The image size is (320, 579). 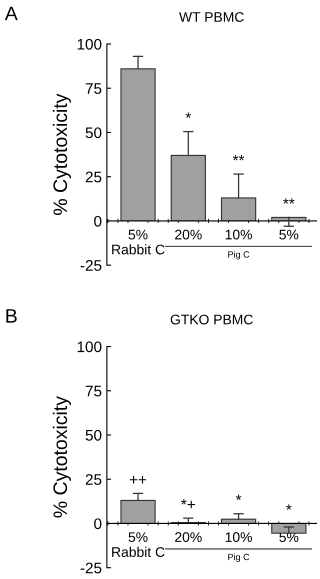 I want to click on chart-title: WT PBMC, so click(x=211, y=17).